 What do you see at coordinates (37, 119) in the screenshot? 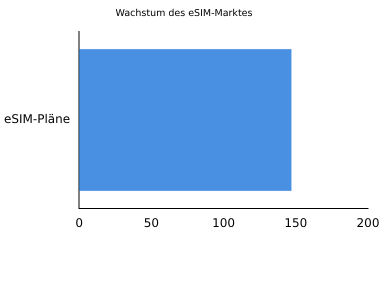
I see `y-tick-label: eSIM-Pläne` at bounding box center [37, 119].